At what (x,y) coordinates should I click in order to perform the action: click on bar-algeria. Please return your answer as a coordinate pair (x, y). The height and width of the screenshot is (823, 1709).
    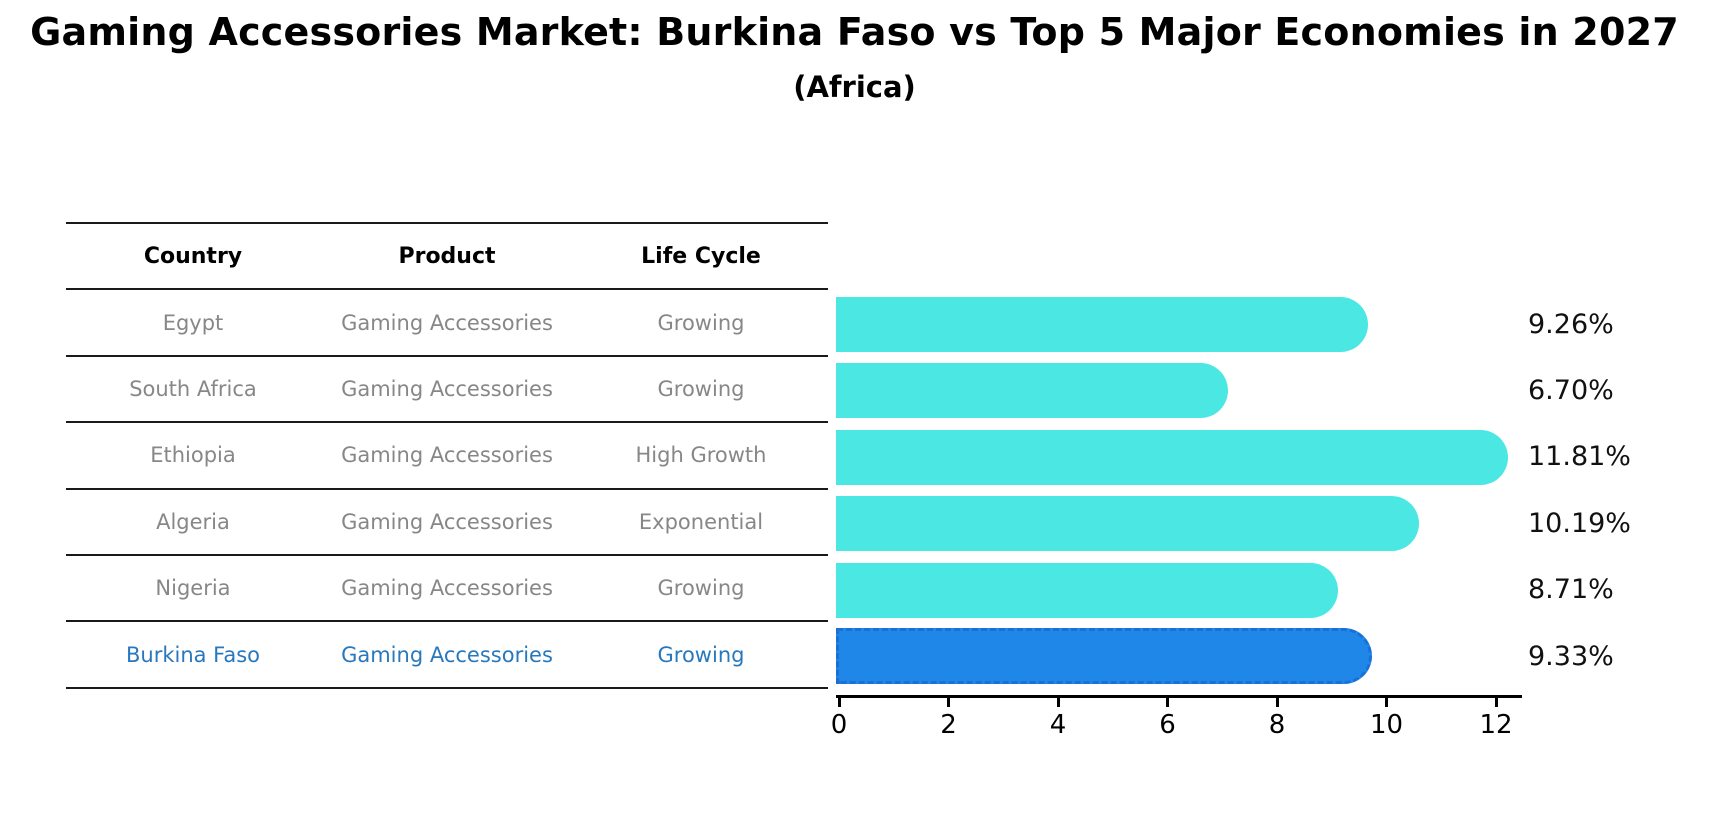
    Looking at the image, I should click on (1127, 524).